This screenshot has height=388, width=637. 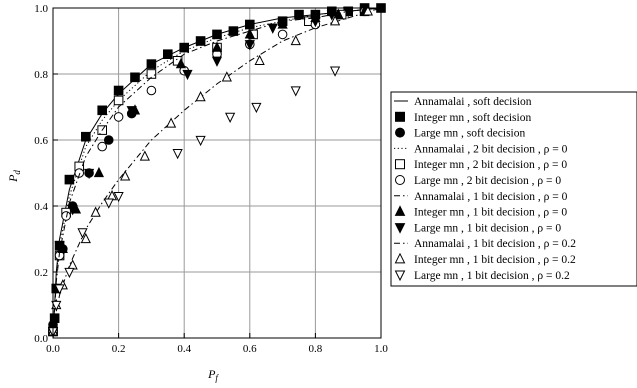 I want to click on y-axis-label-main: P, so click(x=13, y=178).